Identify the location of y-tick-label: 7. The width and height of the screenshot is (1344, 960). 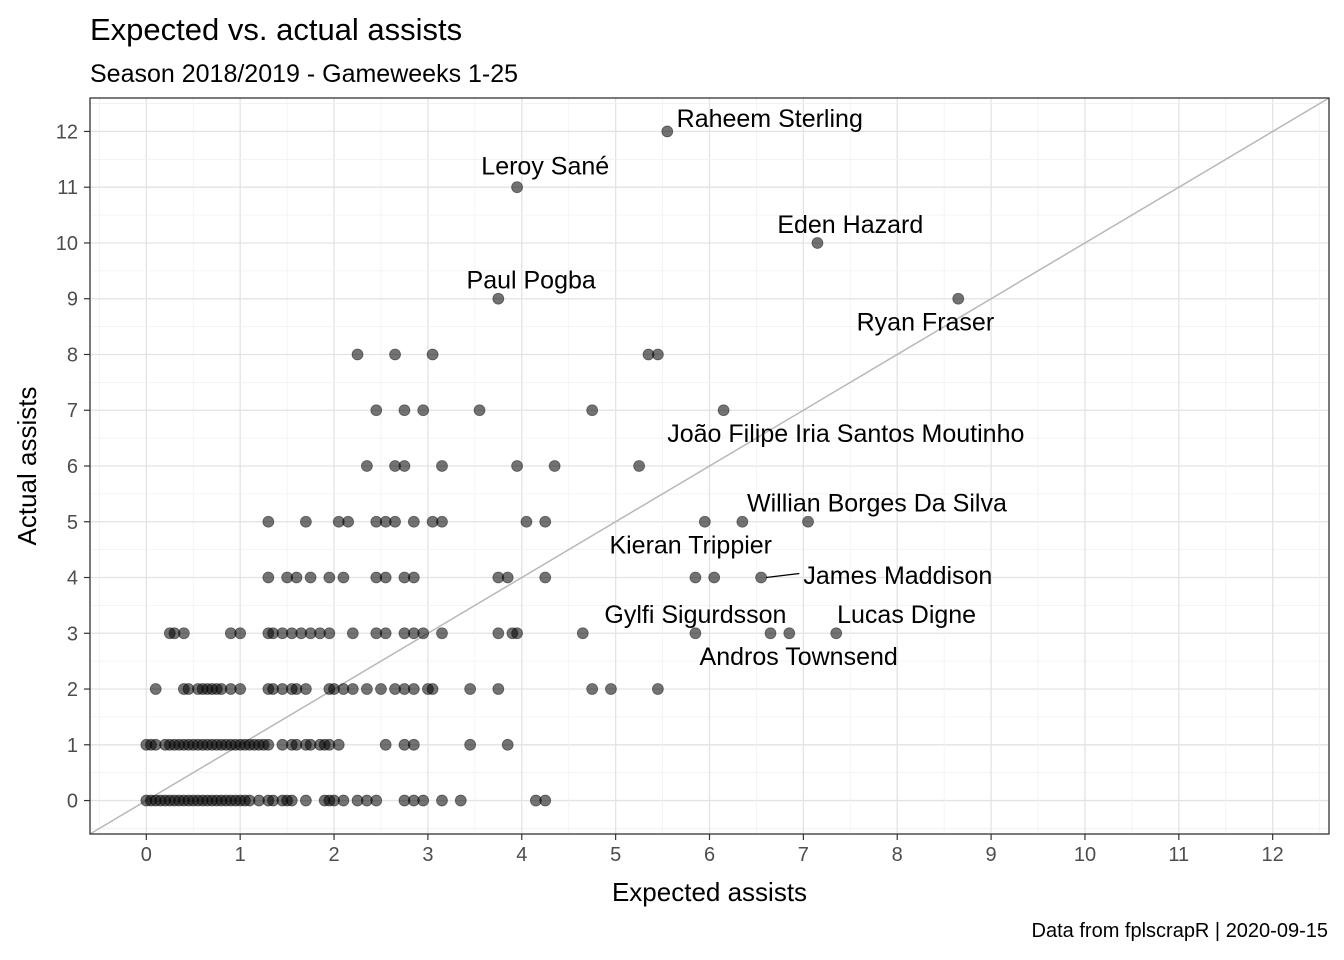
(72, 411).